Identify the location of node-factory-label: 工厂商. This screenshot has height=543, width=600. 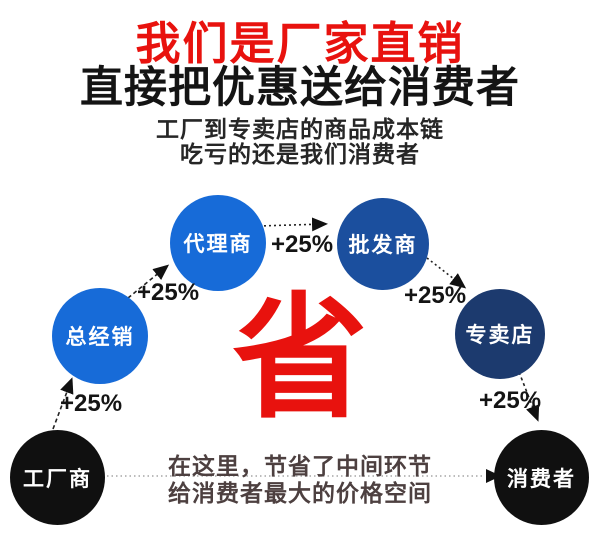
(57, 479).